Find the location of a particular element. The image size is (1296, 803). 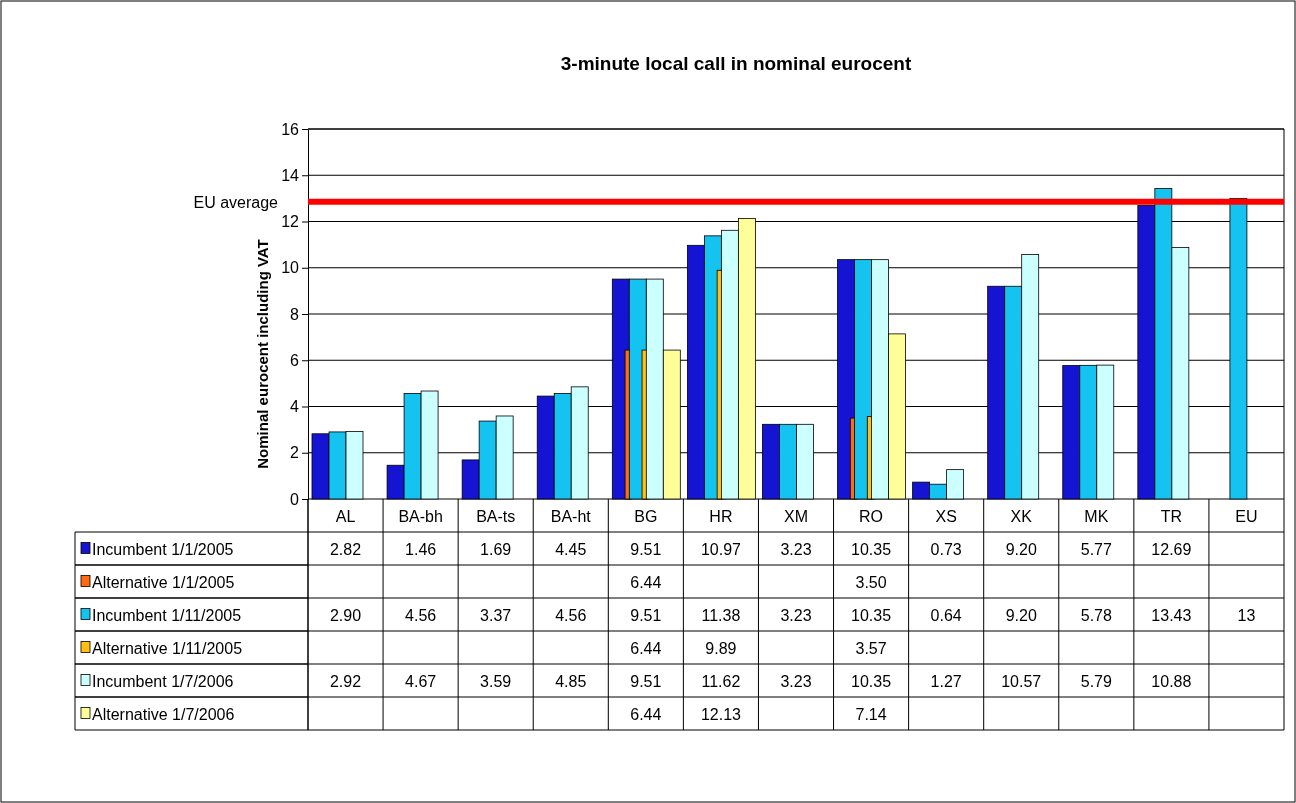

data-label: 1.27 is located at coordinates (946, 681).